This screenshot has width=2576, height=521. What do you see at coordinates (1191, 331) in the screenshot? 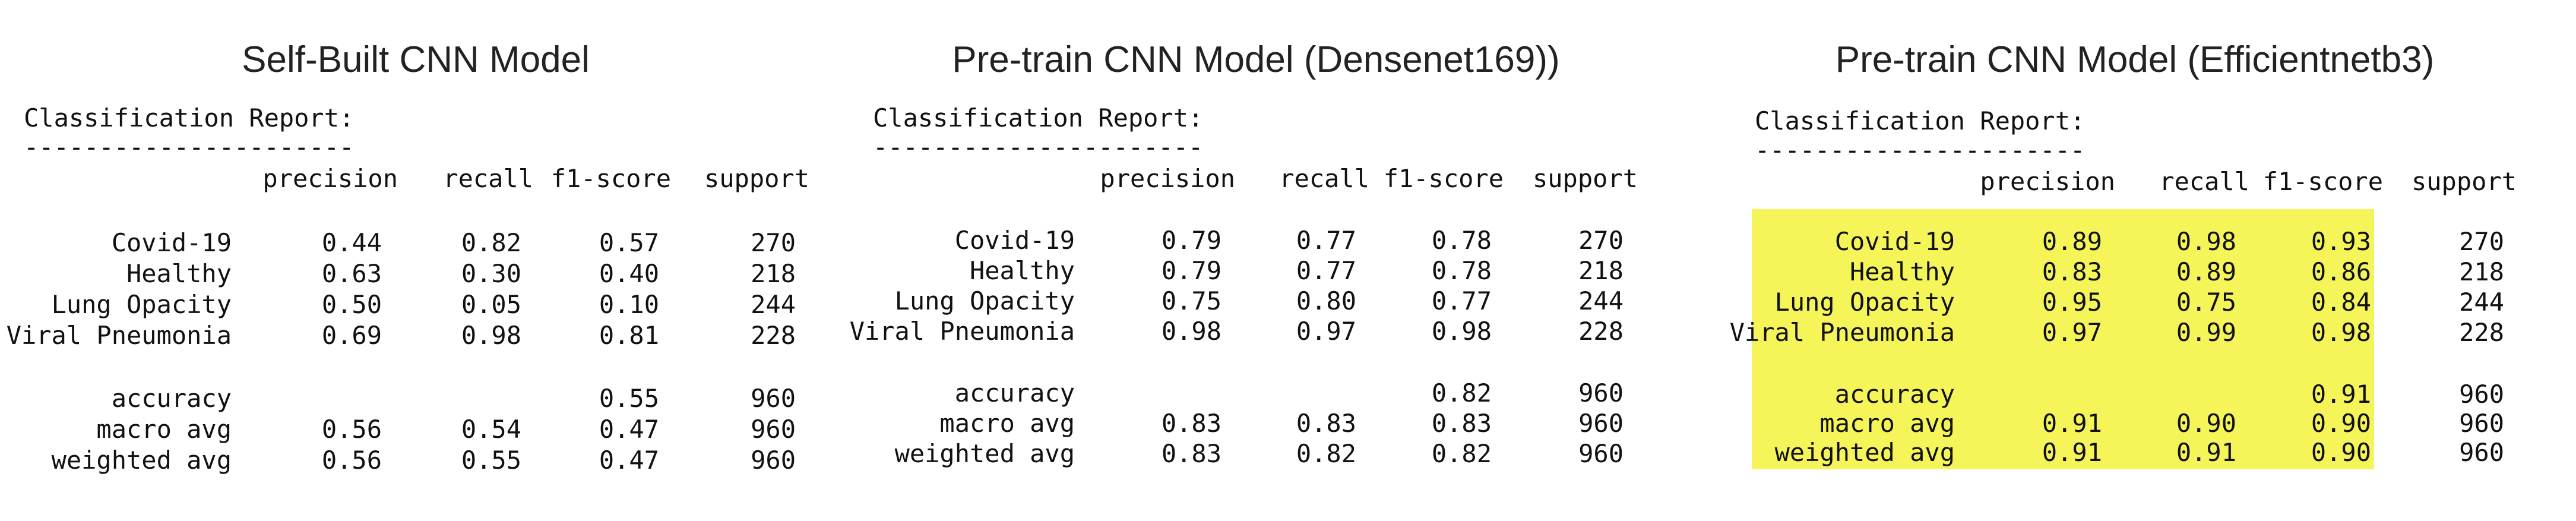
I see `cell-precision: 0.98` at bounding box center [1191, 331].